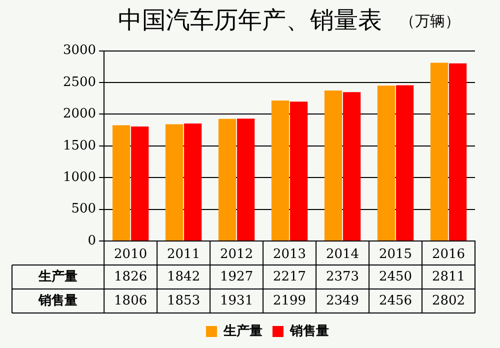  I want to click on data-label: 1842, so click(183, 276).